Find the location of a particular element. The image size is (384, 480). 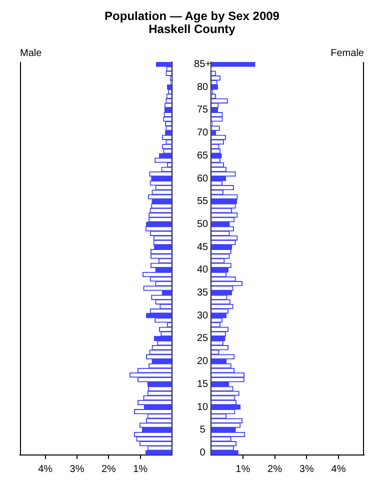

y-tick-label: 20 is located at coordinates (202, 362).